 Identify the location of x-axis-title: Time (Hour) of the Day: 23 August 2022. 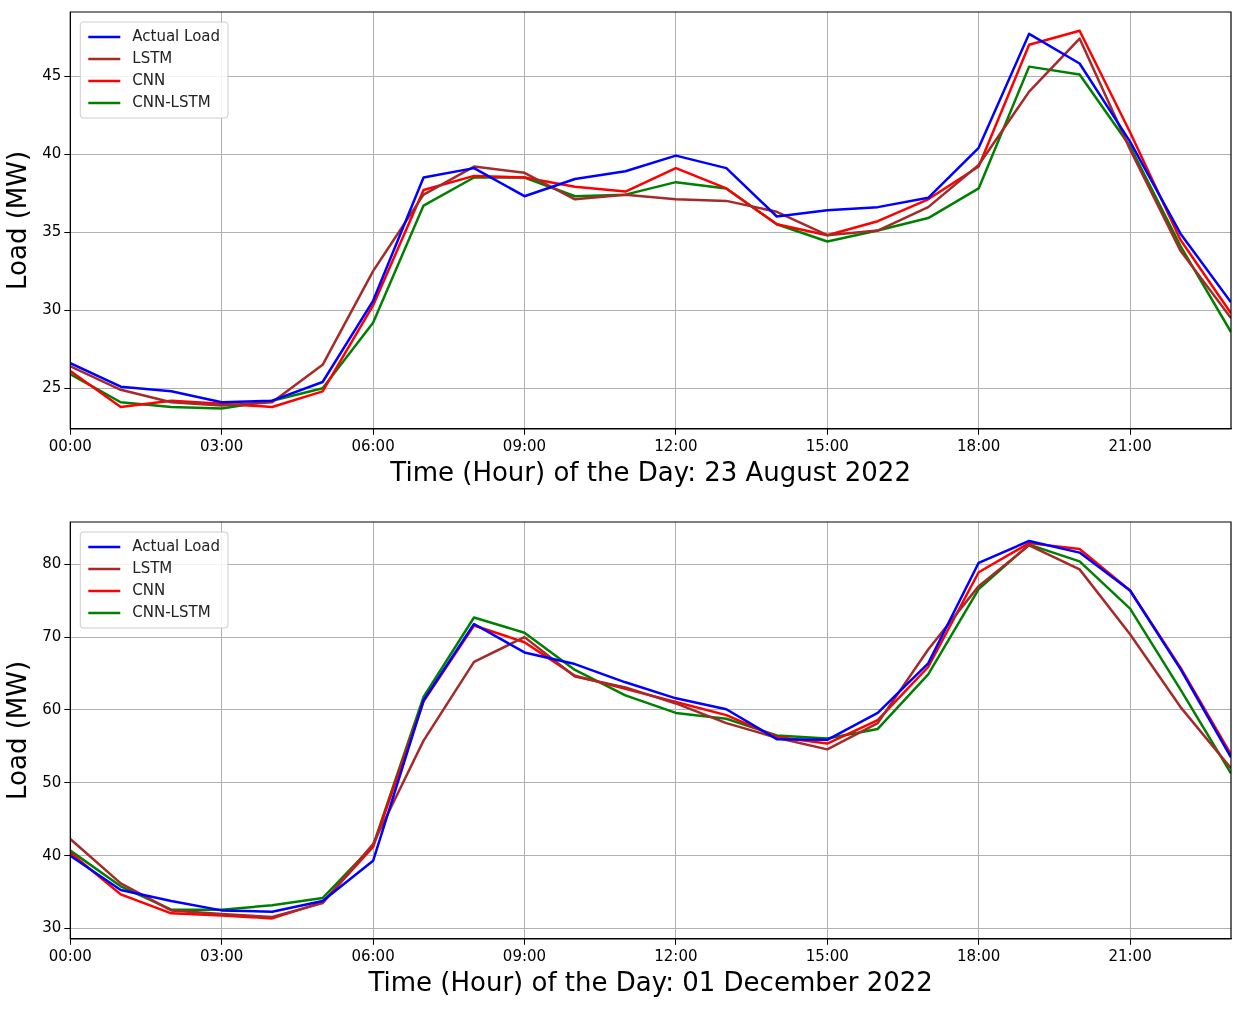
(650, 472).